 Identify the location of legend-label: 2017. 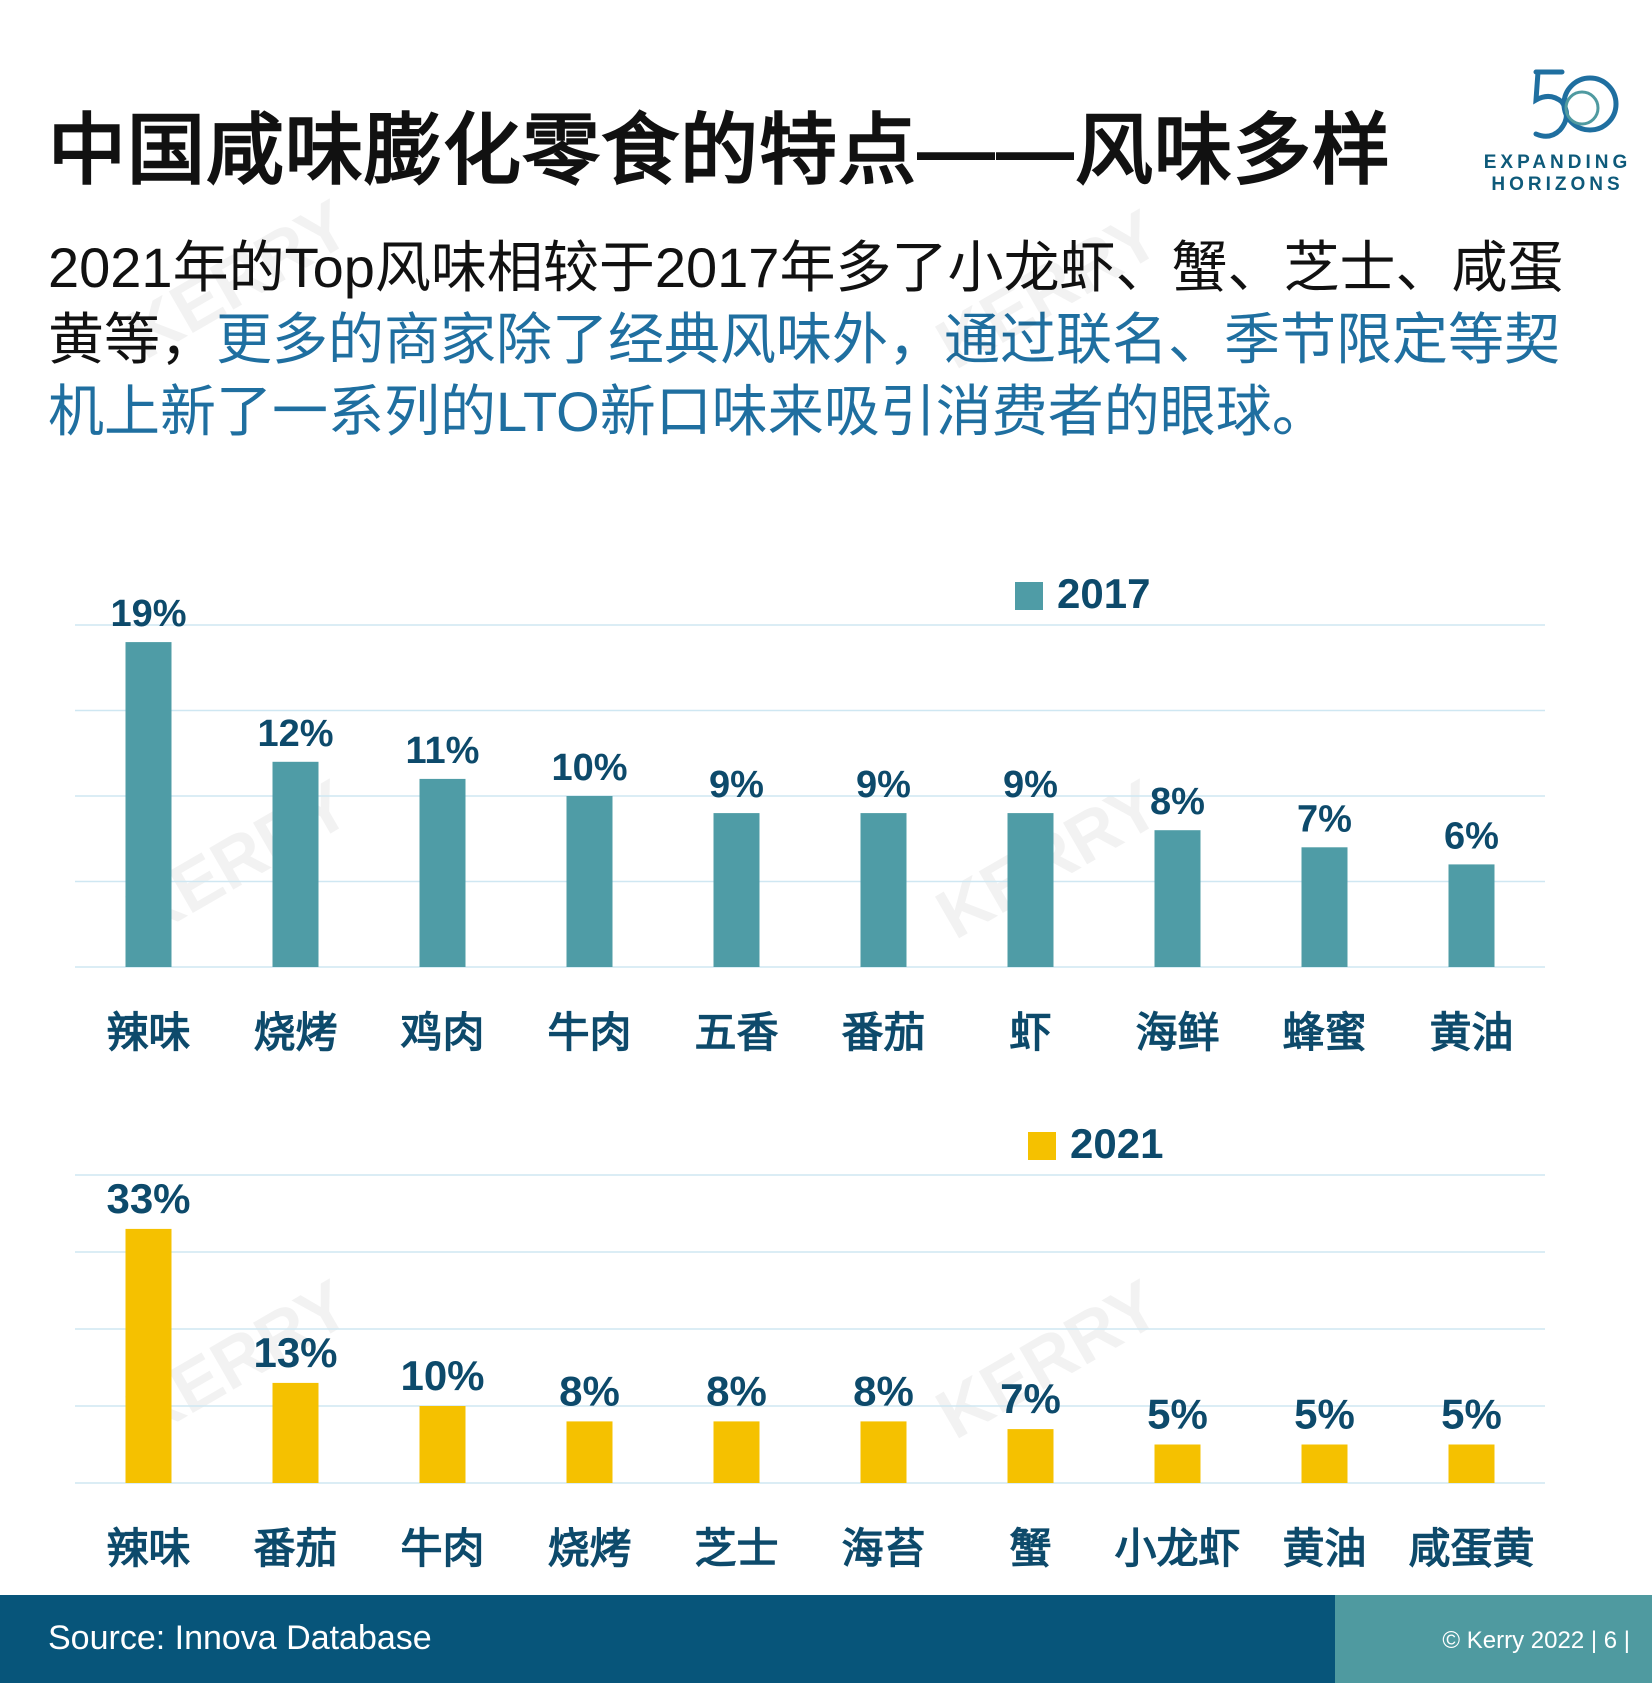
(1103, 593).